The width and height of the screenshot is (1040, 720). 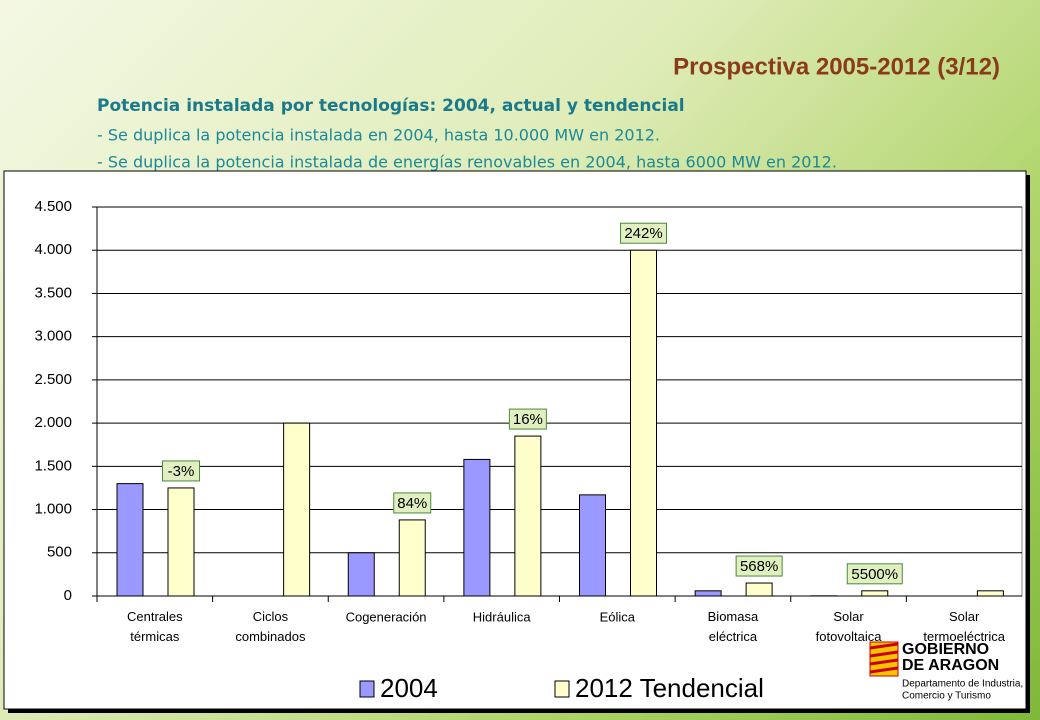 I want to click on y-tick-label: 1.500, so click(x=53, y=465).